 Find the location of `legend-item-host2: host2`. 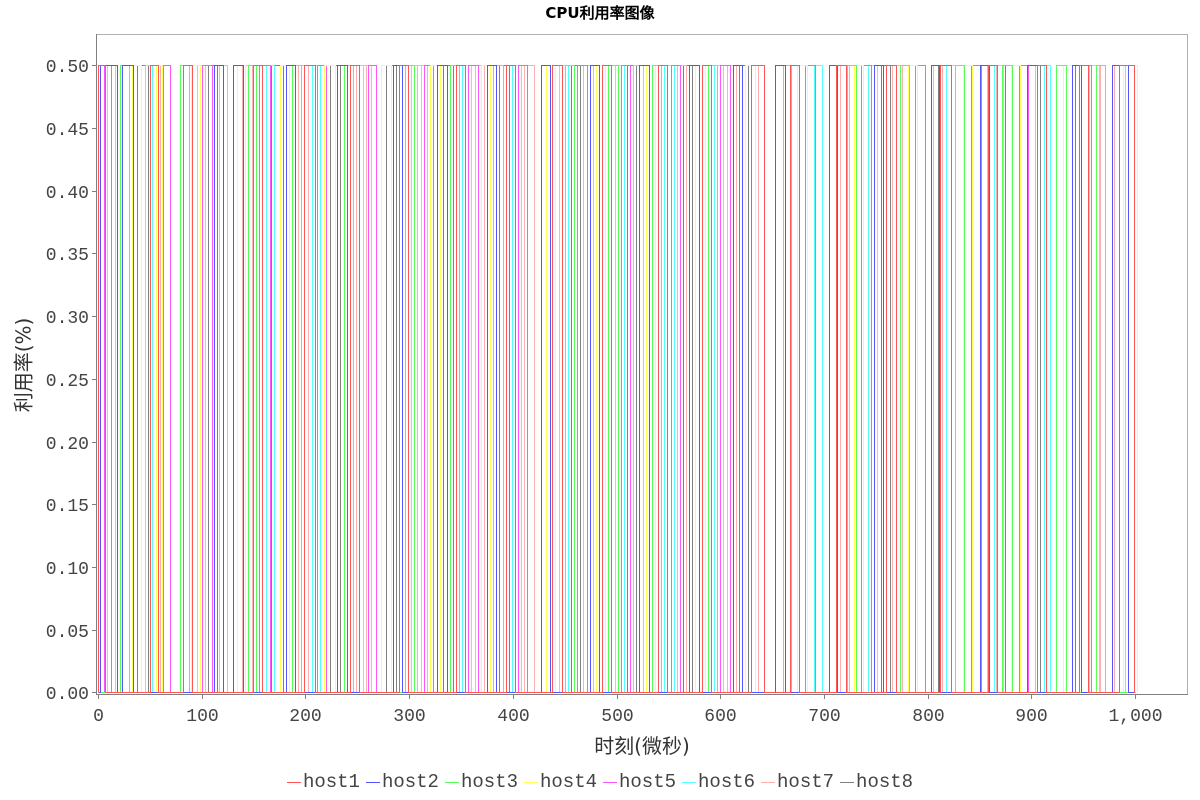

legend-item-host2: host2 is located at coordinates (402, 782).